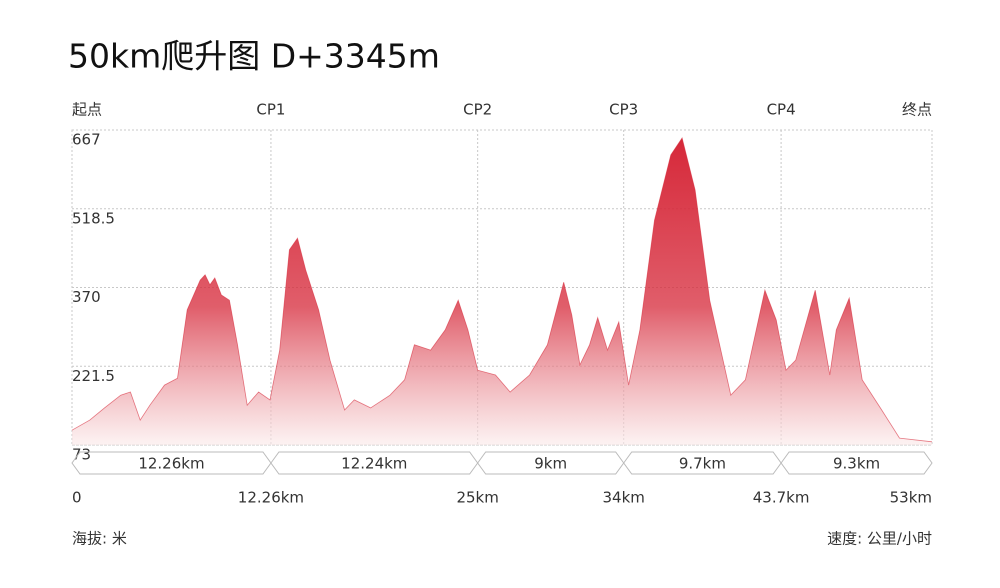  Describe the element at coordinates (171, 464) in the screenshot. I see `segment-label: 12.26km` at that location.